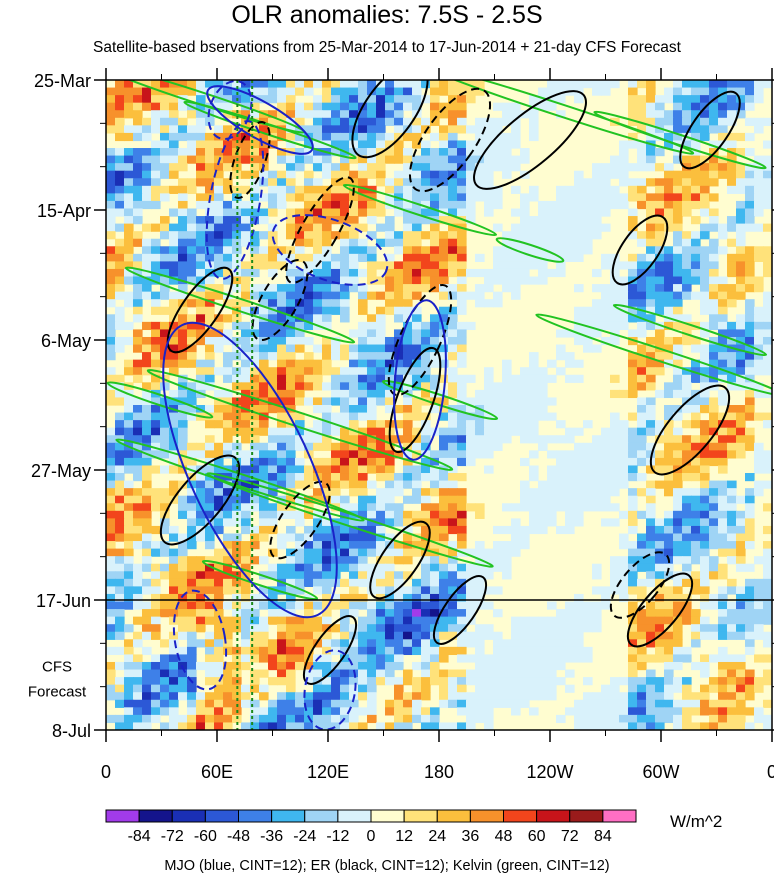 Image resolution: width=774 pixels, height=878 pixels. What do you see at coordinates (321, 816) in the screenshot?
I see `colorbar-swatch` at bounding box center [321, 816].